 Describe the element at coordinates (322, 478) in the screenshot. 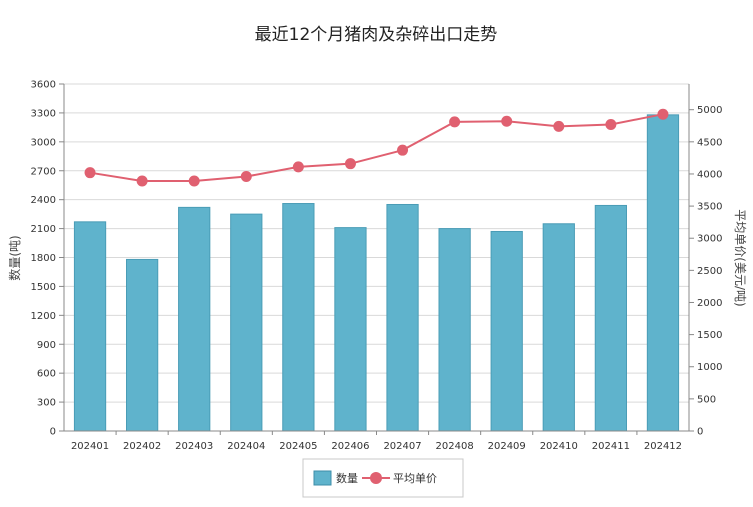

I see `legend-swatch-bar` at that location.